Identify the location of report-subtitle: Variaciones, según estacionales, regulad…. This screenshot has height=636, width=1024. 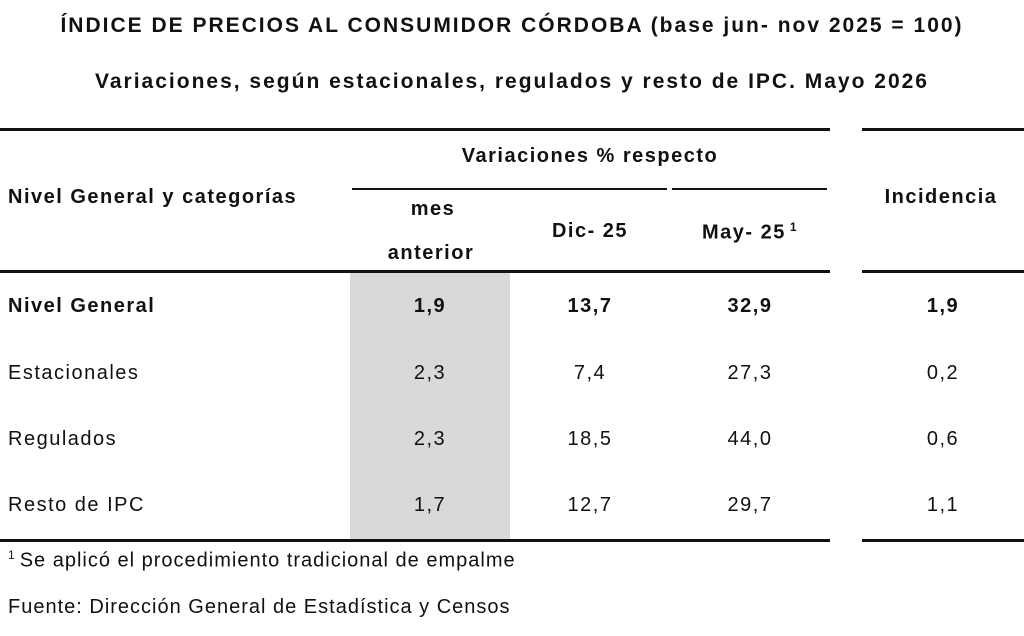
(512, 81).